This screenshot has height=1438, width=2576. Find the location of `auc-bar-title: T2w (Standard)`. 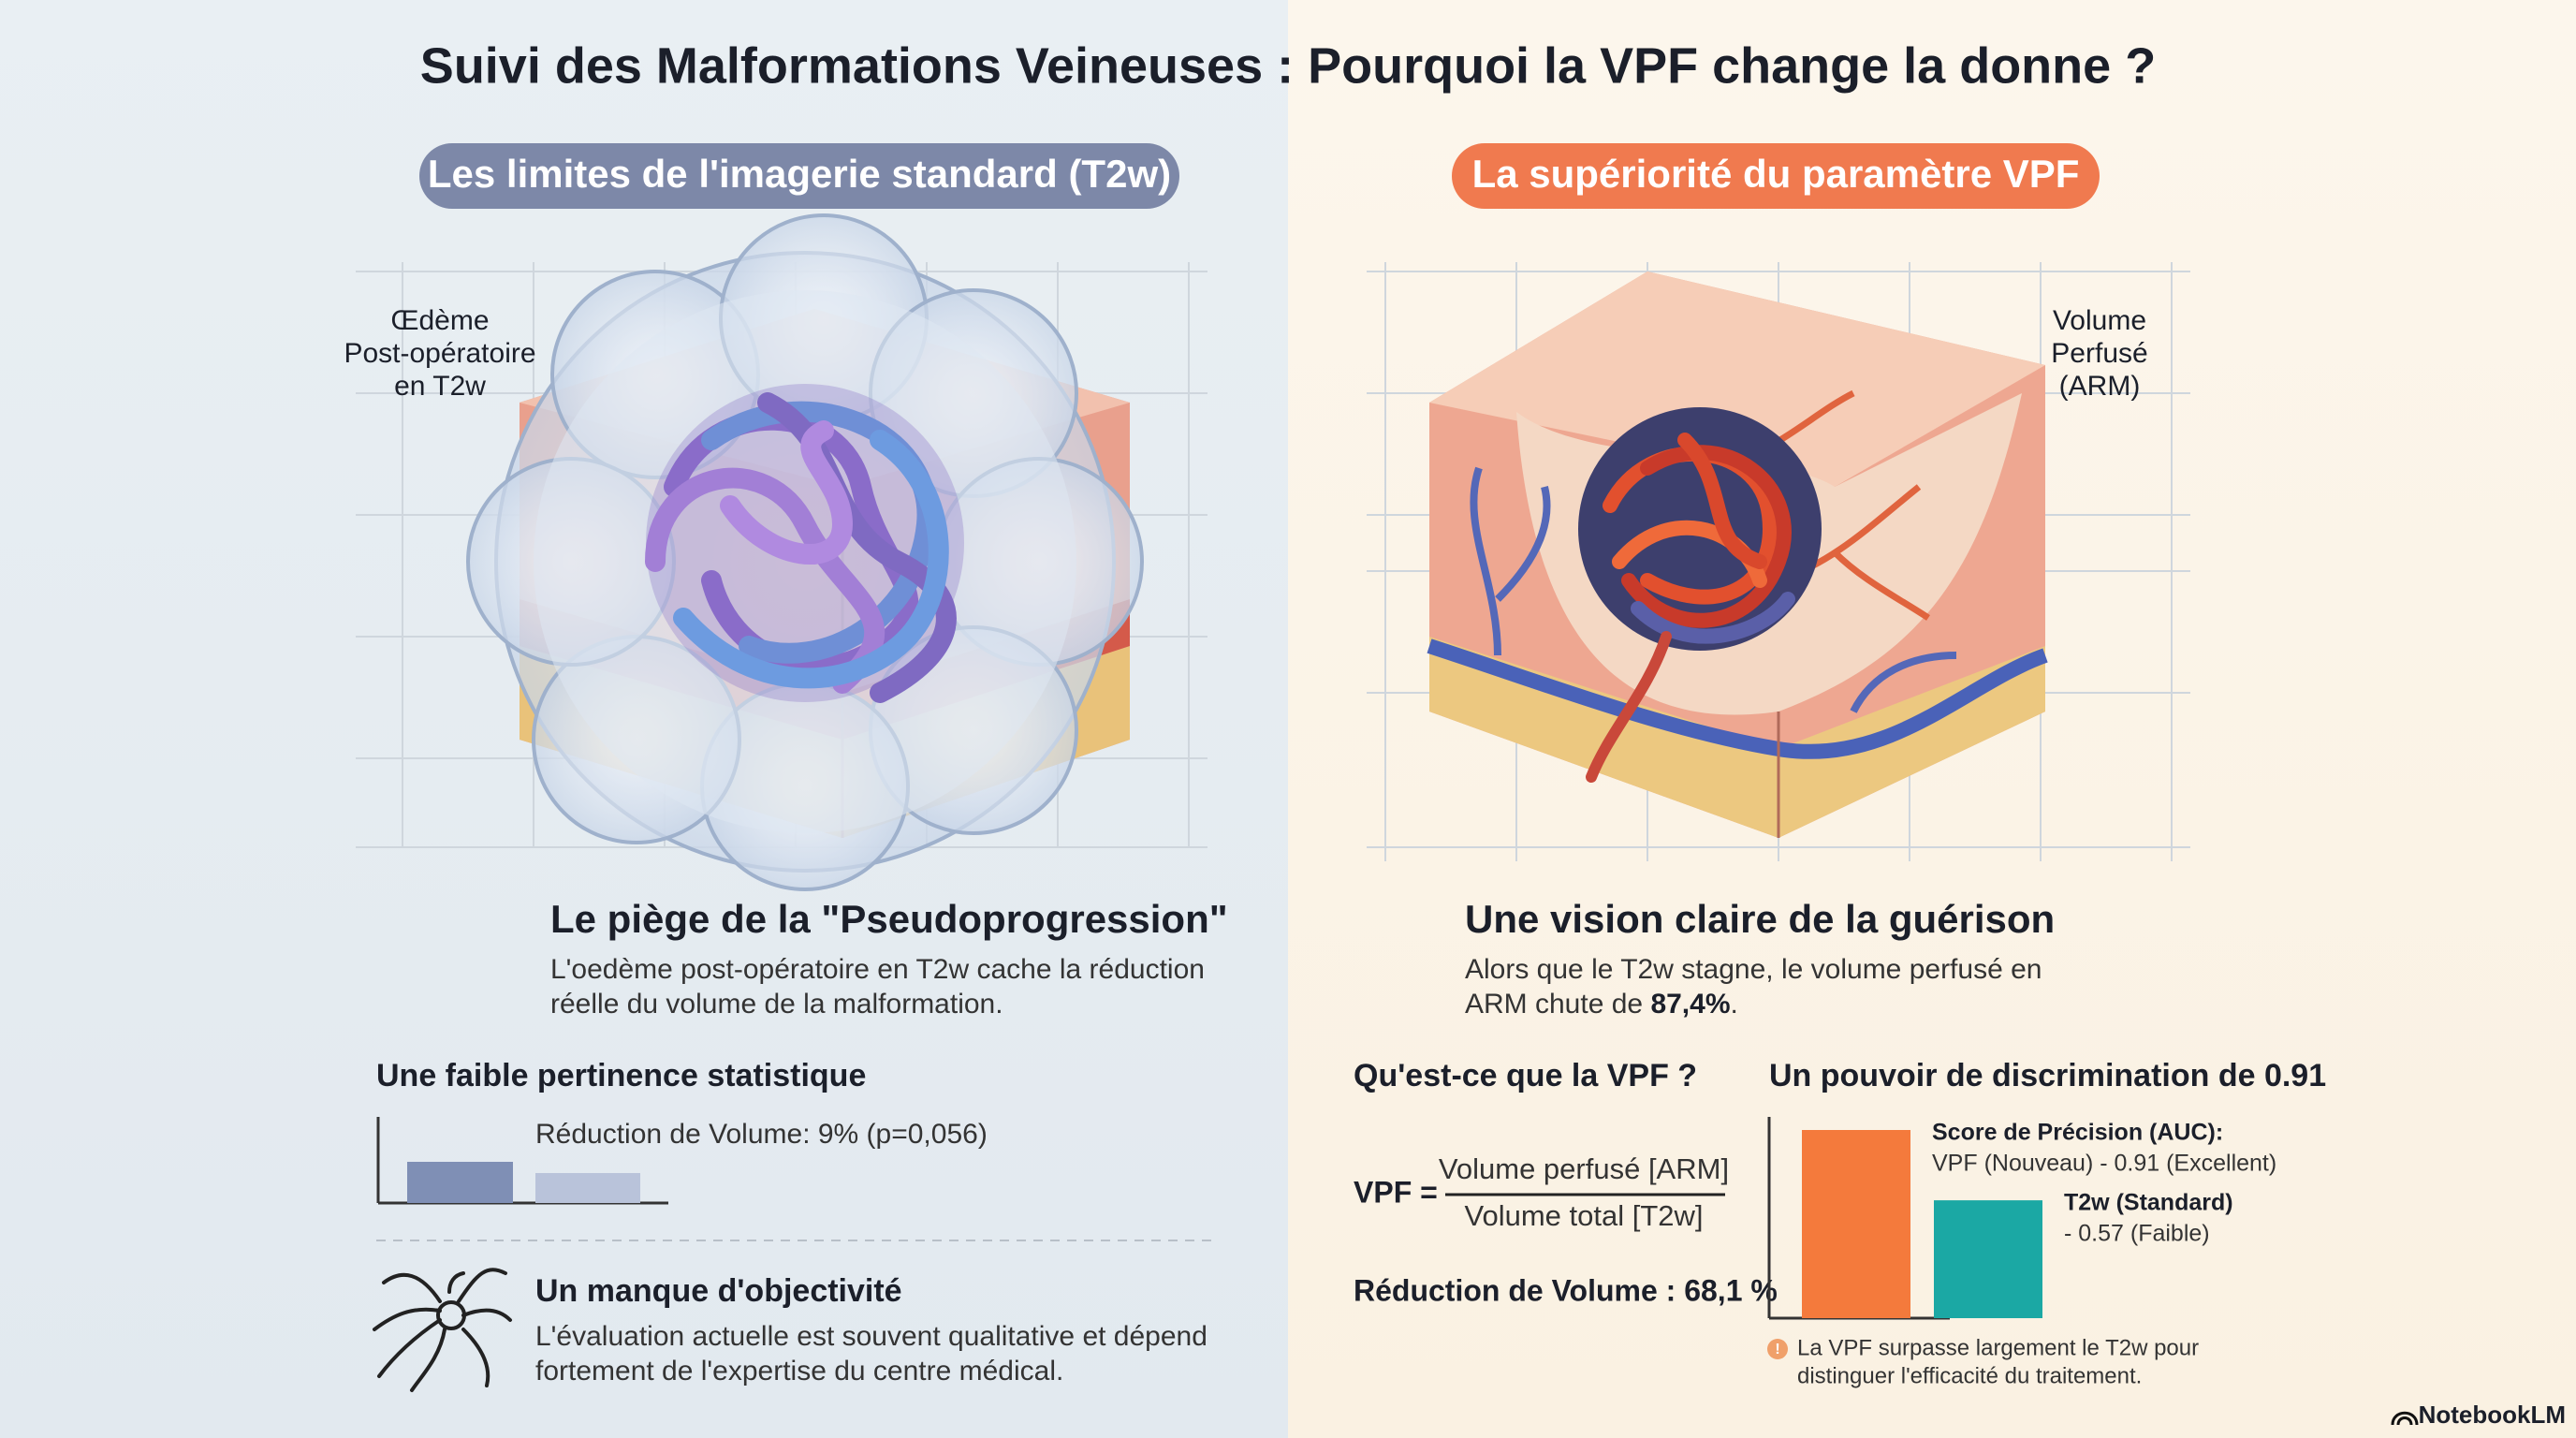

auc-bar-title: T2w (Standard) is located at coordinates (2148, 1203).